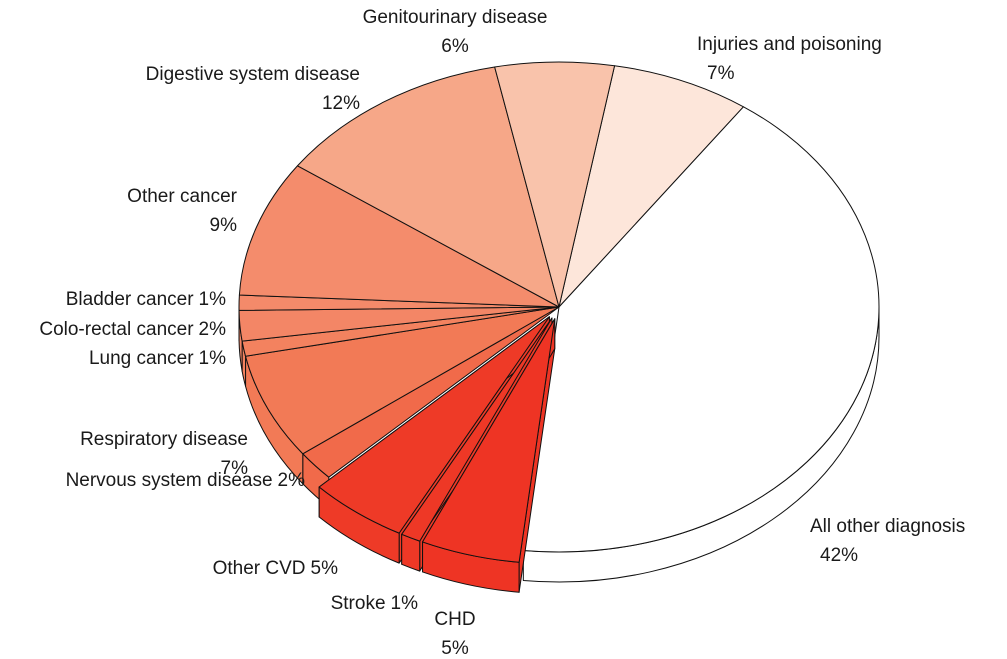  I want to click on slice-label: CHD, so click(454, 619).